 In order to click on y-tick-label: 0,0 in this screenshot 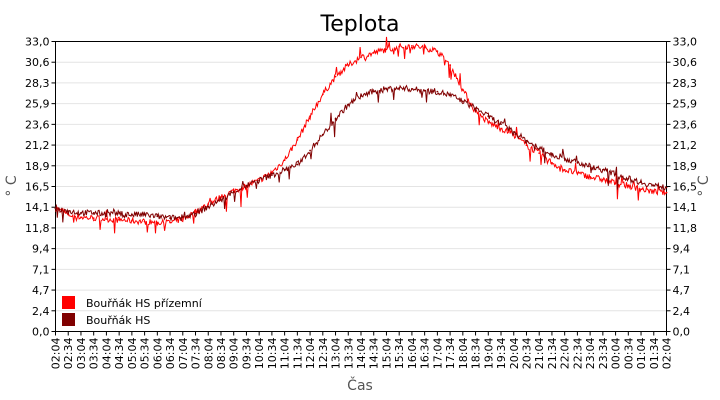, I will do `click(41, 332)`.